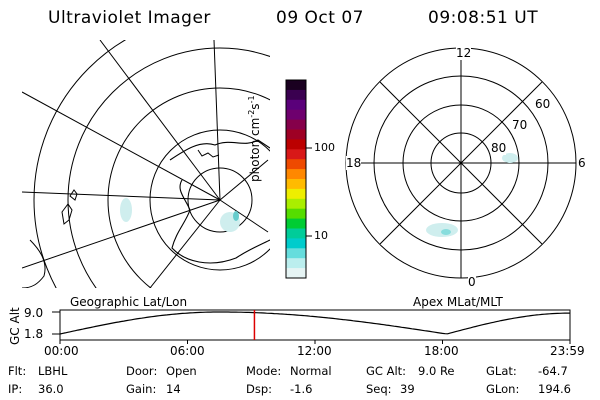 The width and height of the screenshot is (600, 400). I want to click on status-gain-label: Gain:, so click(141, 389).